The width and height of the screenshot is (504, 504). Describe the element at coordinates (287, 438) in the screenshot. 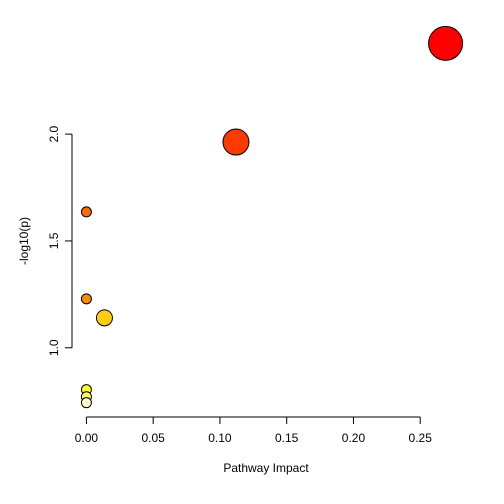

I see `x-tick-label: 0.15` at that location.